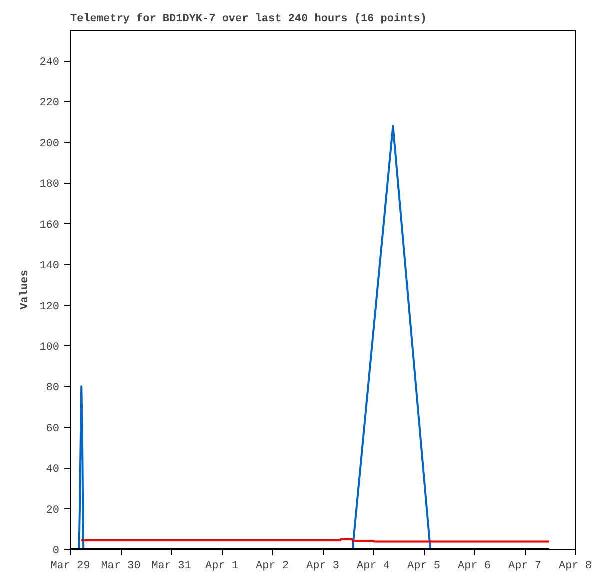  Describe the element at coordinates (50, 144) in the screenshot. I see `y-tick-label: 200` at that location.